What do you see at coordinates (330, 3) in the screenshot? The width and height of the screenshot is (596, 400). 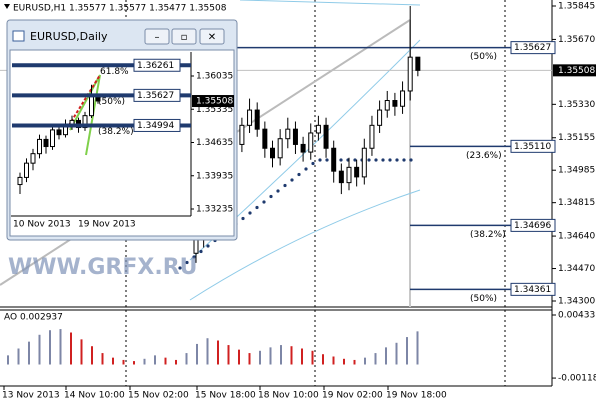 I see `band-top` at bounding box center [330, 3].